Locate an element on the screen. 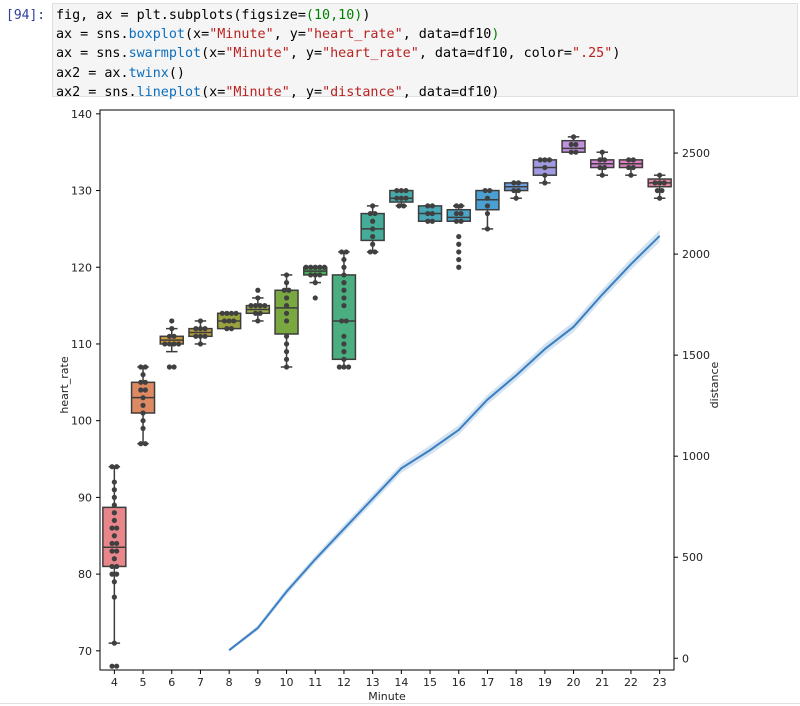  x-tick-label: 5 is located at coordinates (143, 682).